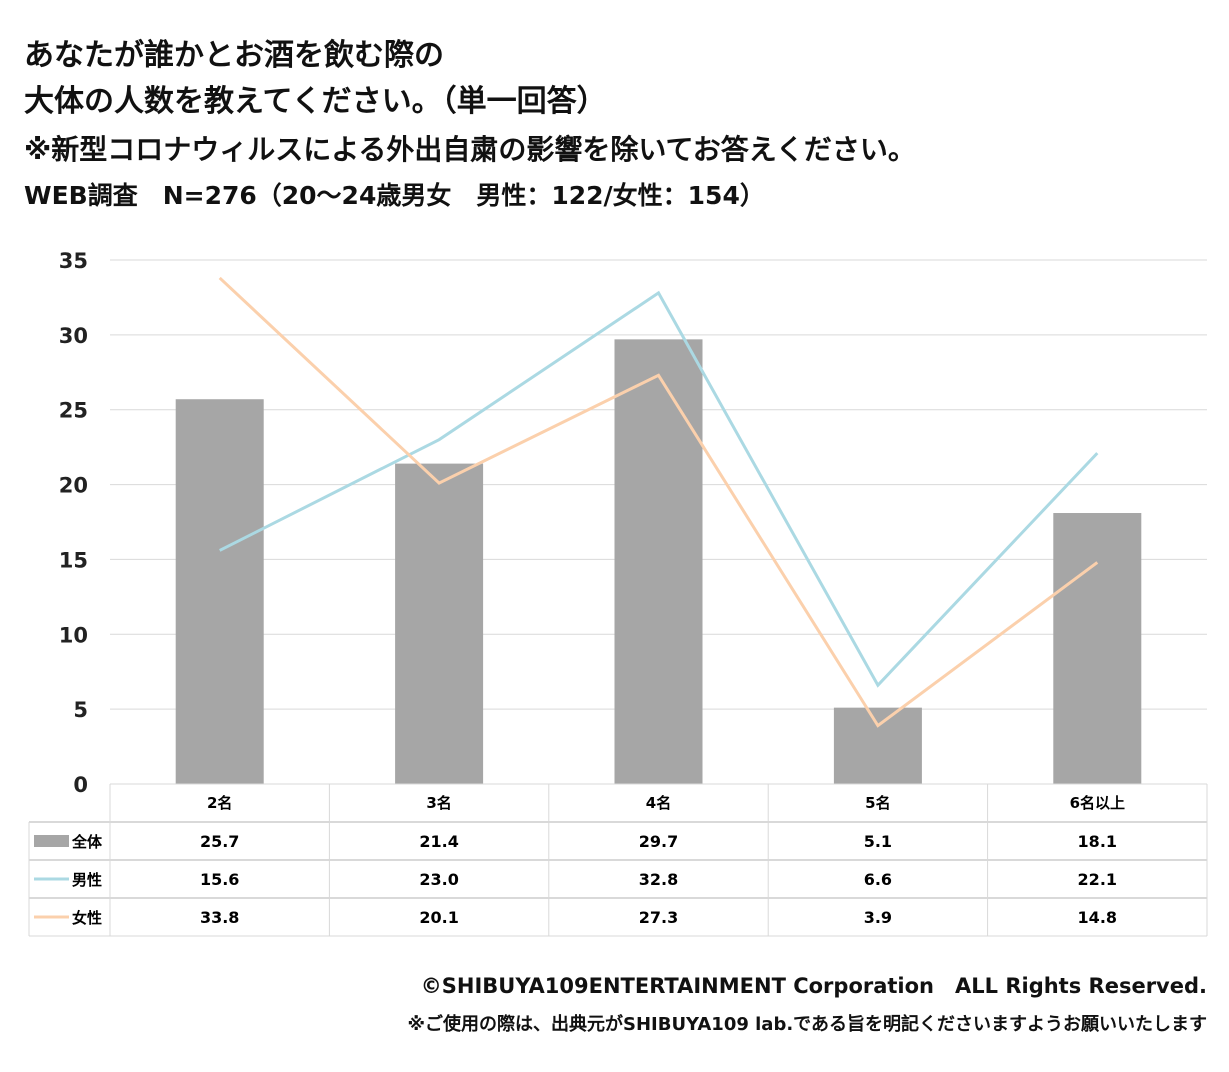 The height and width of the screenshot is (1072, 1229). Describe the element at coordinates (1097, 841) in the screenshot. I see `data-label: 18.1` at that location.